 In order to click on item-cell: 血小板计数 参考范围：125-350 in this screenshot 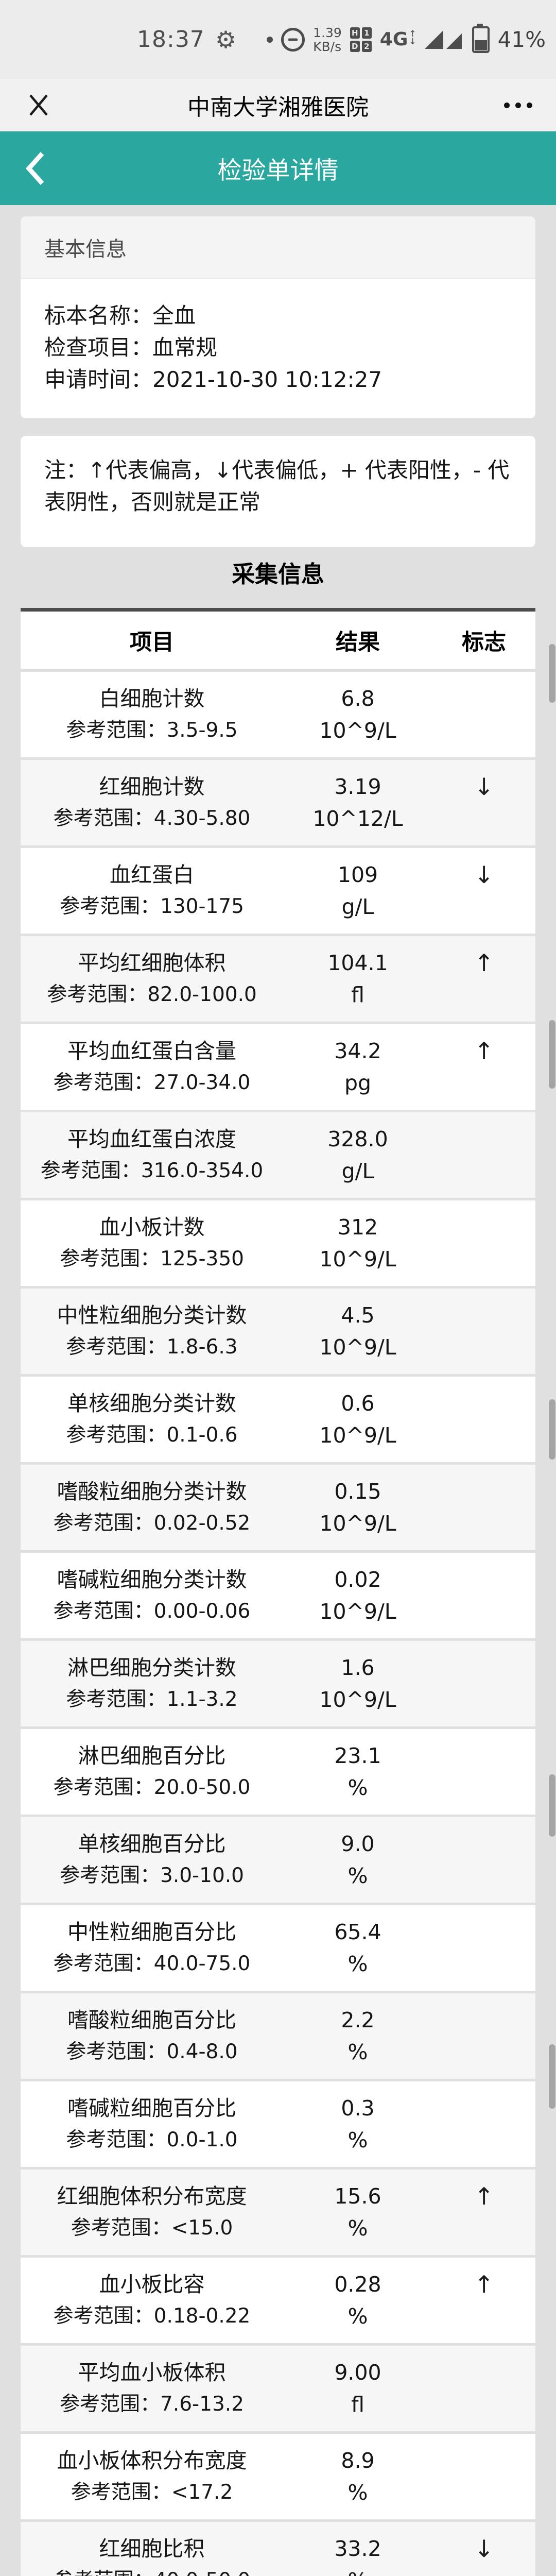, I will do `click(152, 1243)`.